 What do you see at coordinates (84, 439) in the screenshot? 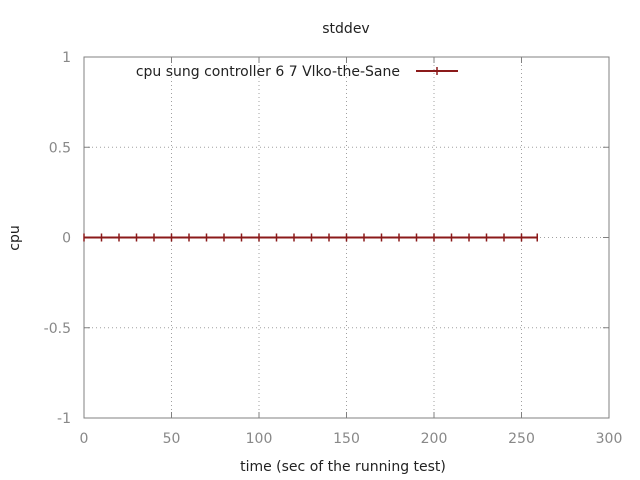
I see `x-tick-label: 0` at bounding box center [84, 439].